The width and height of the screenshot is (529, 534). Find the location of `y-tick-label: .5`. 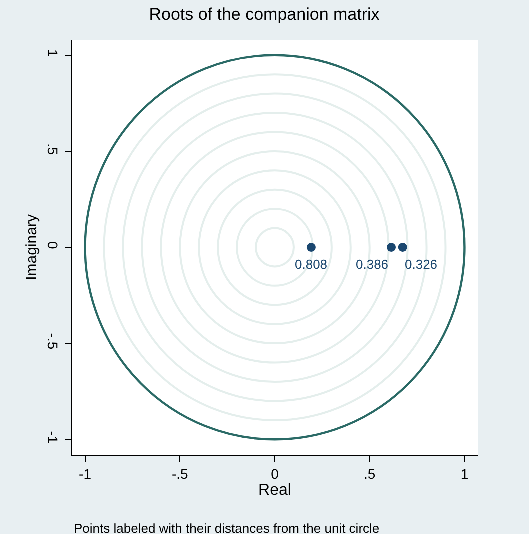

y-tick-label: .5 is located at coordinates (53, 149).